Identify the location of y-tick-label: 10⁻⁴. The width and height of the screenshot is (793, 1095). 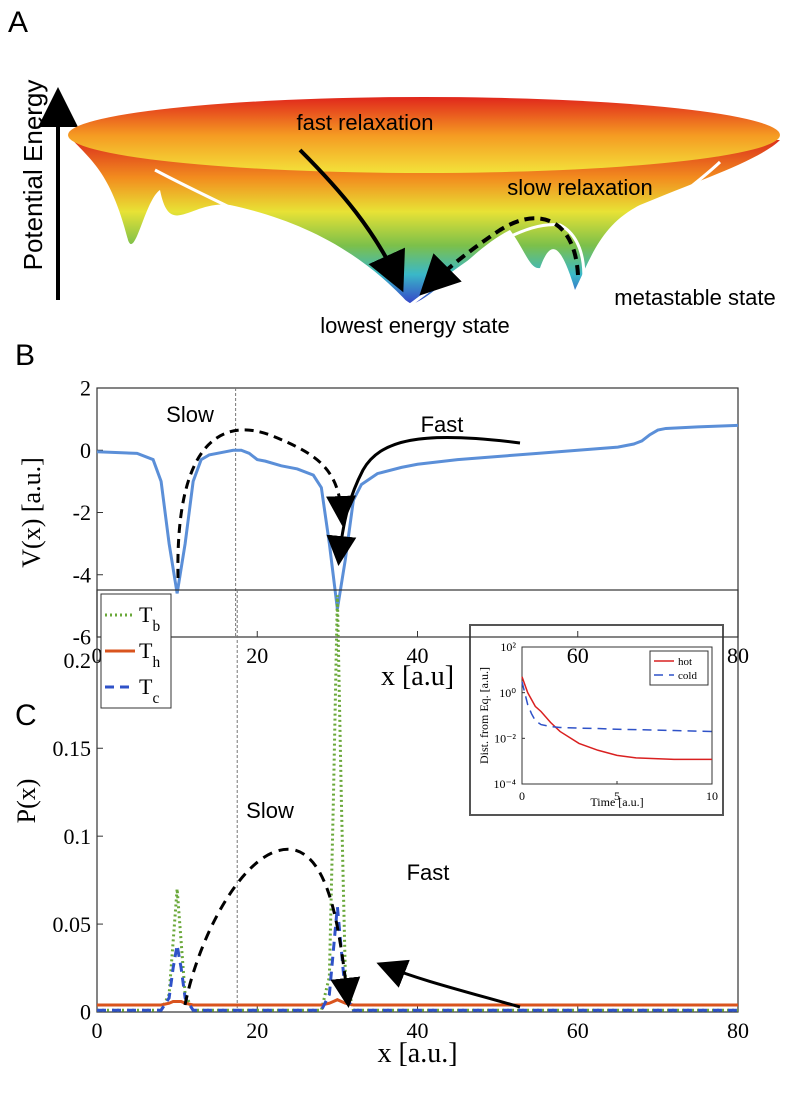
(504, 784).